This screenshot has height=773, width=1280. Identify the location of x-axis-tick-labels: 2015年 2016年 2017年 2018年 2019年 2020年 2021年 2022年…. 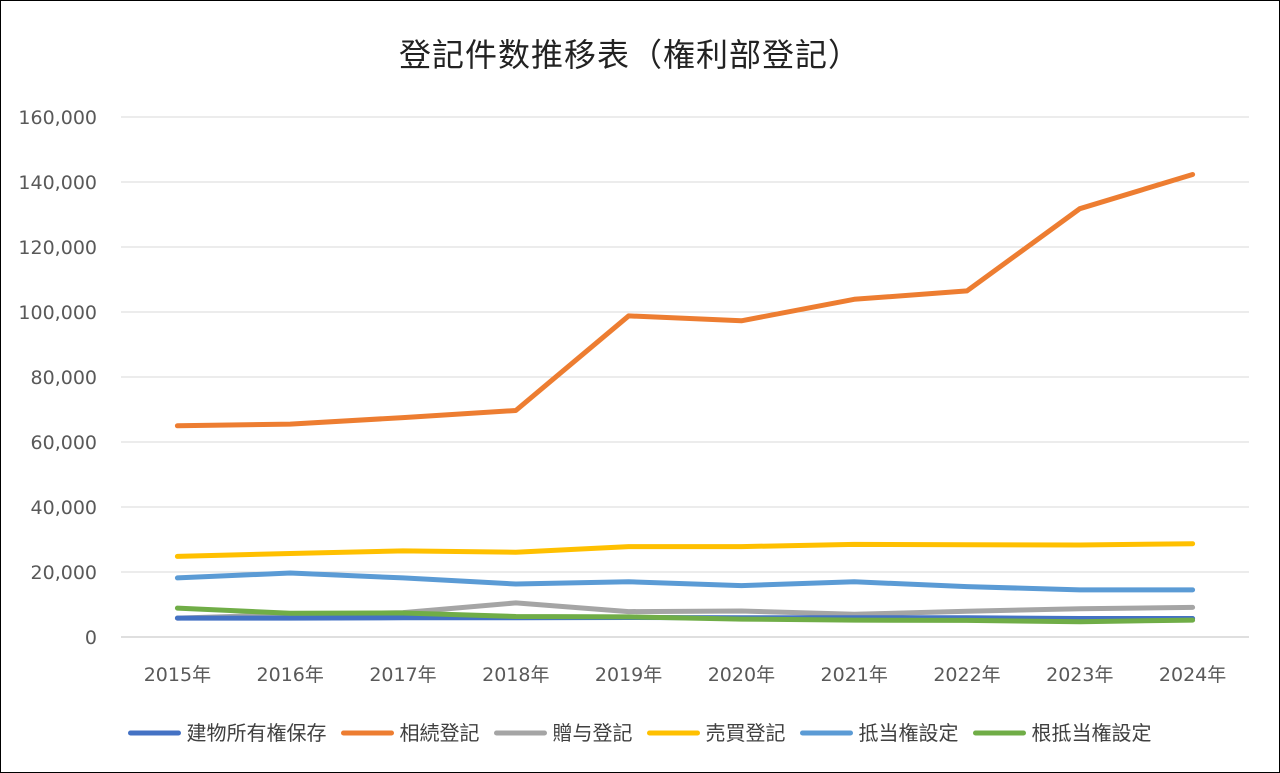
(685, 675).